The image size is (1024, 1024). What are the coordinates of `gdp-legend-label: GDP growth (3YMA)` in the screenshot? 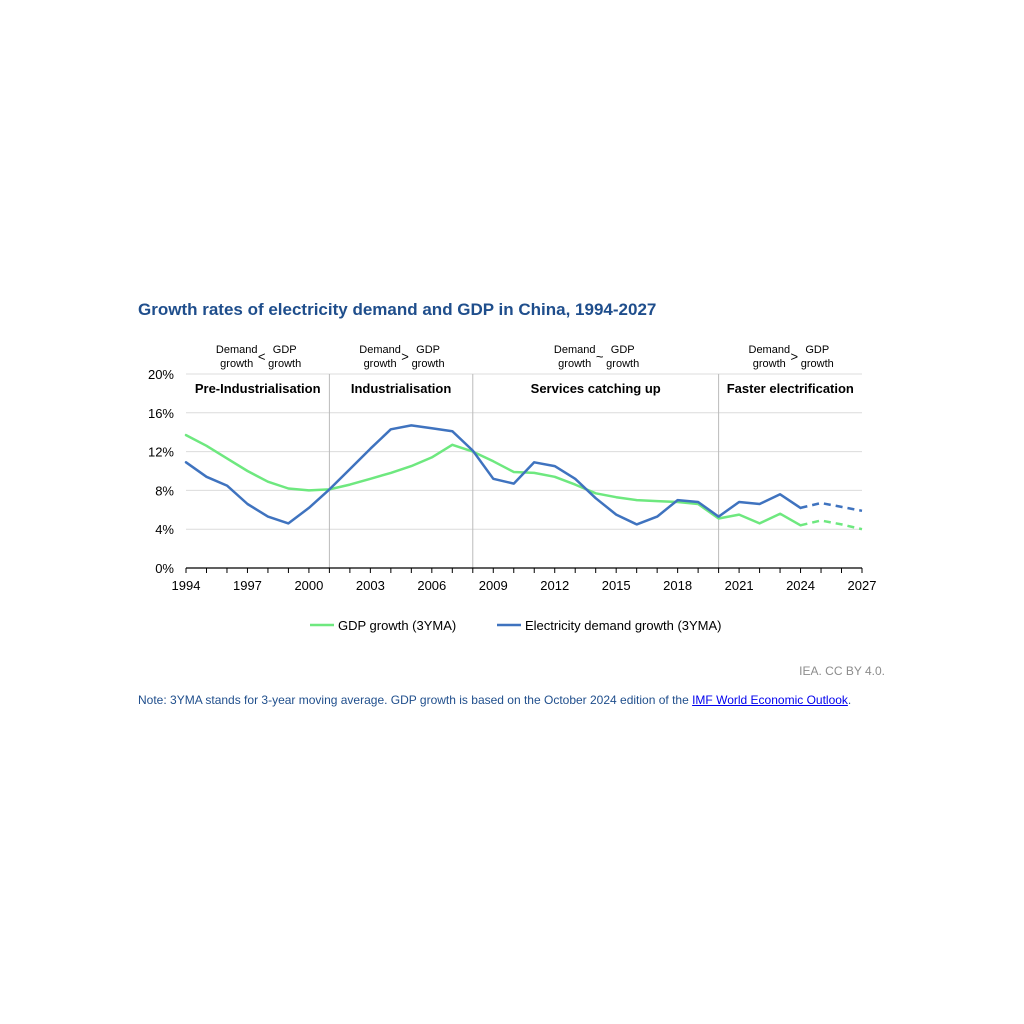 It's located at (397, 625).